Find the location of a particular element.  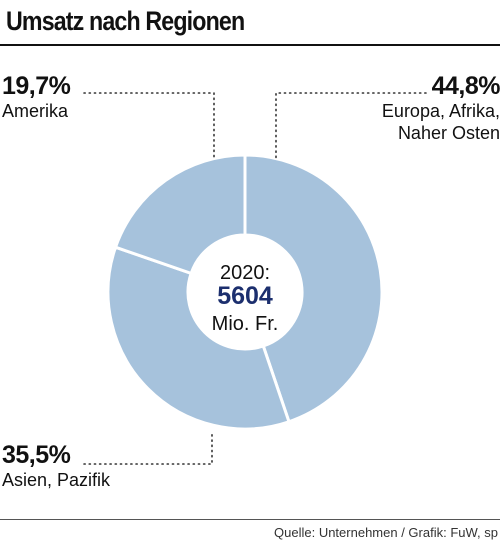

category-label-amerika: Amerika is located at coordinates (35, 111).